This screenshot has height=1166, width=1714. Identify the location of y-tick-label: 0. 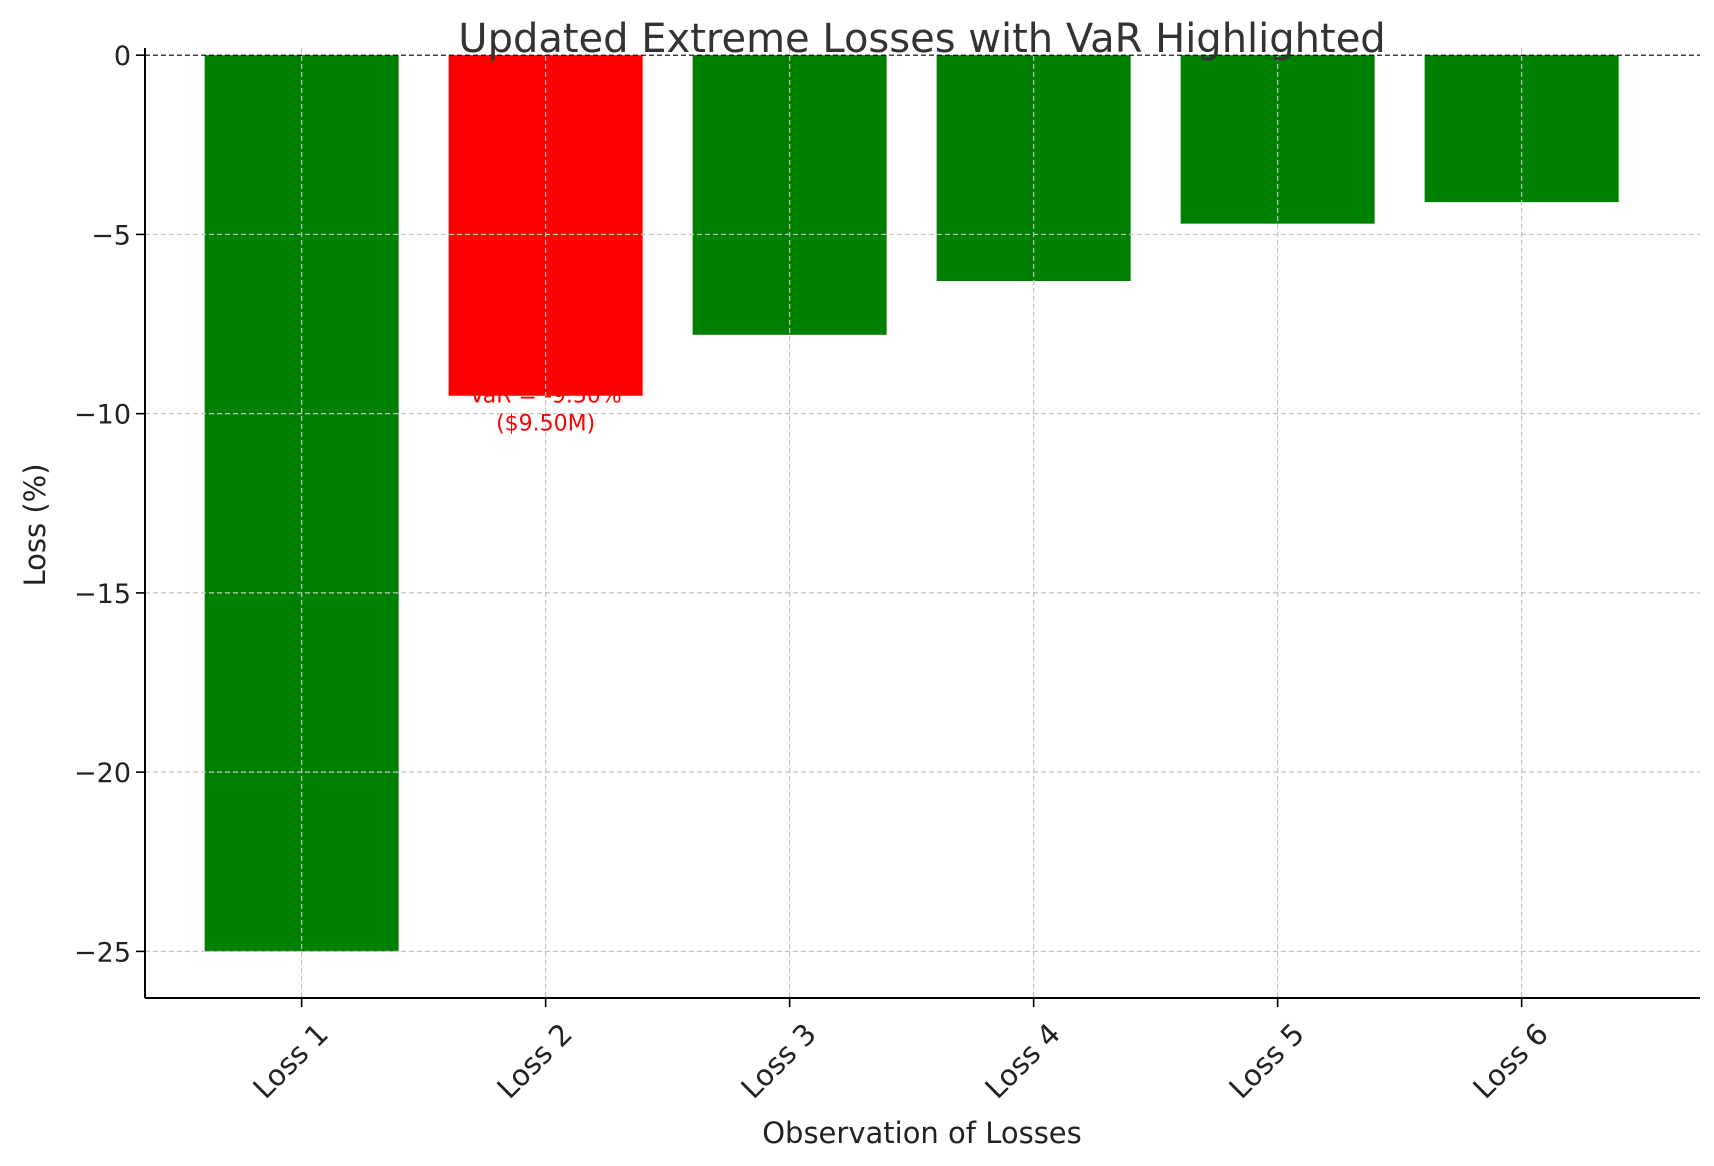
(122, 56).